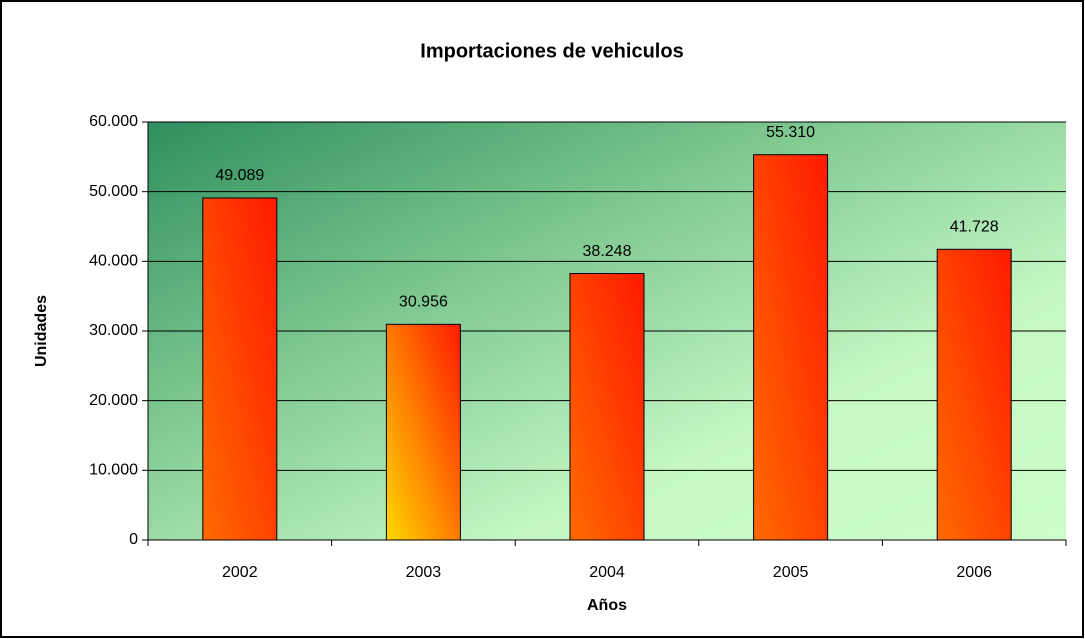 The height and width of the screenshot is (639, 1085). What do you see at coordinates (607, 572) in the screenshot?
I see `x-tick-label: 2004` at bounding box center [607, 572].